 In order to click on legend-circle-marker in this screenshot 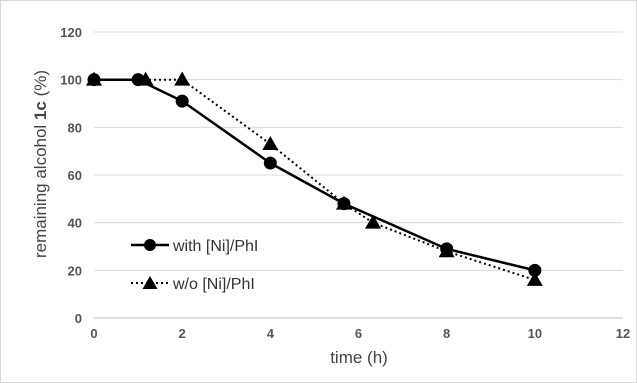, I will do `click(150, 245)`.